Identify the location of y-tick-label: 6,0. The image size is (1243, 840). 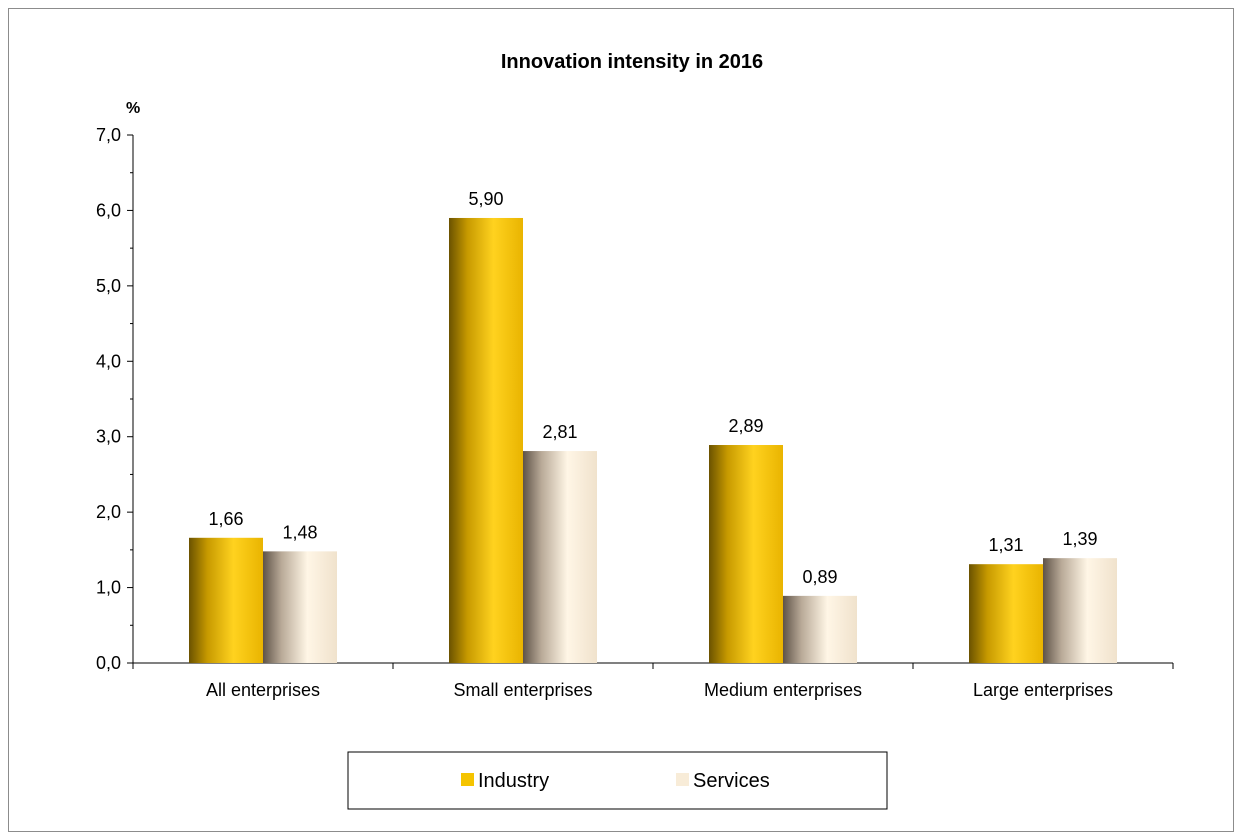
(108, 210).